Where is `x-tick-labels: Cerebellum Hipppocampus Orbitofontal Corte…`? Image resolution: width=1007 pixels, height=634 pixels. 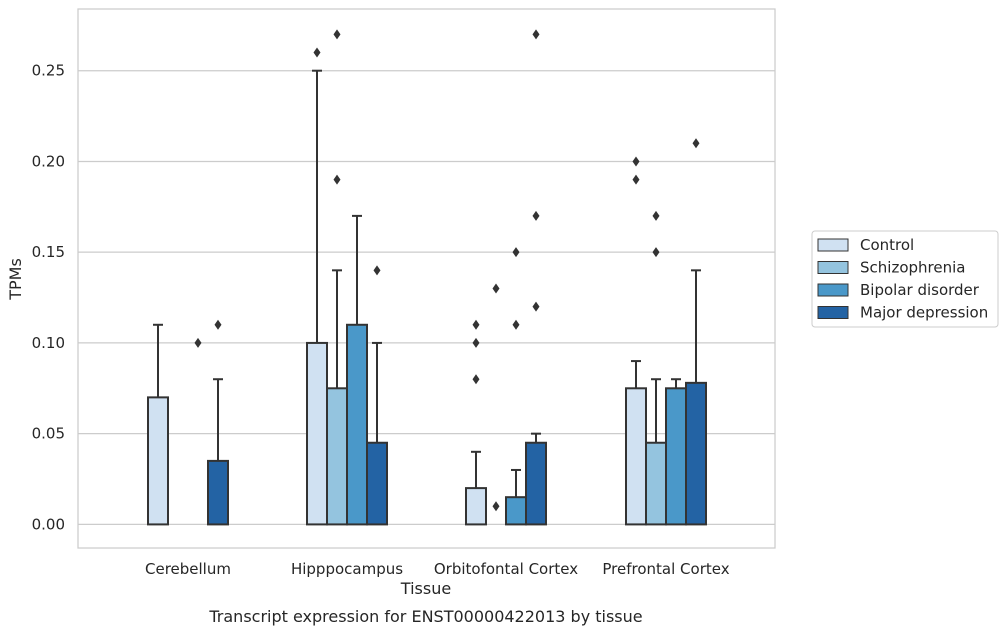 x-tick-labels: Cerebellum Hipppocampus Orbitofontal Corte… is located at coordinates (437, 569).